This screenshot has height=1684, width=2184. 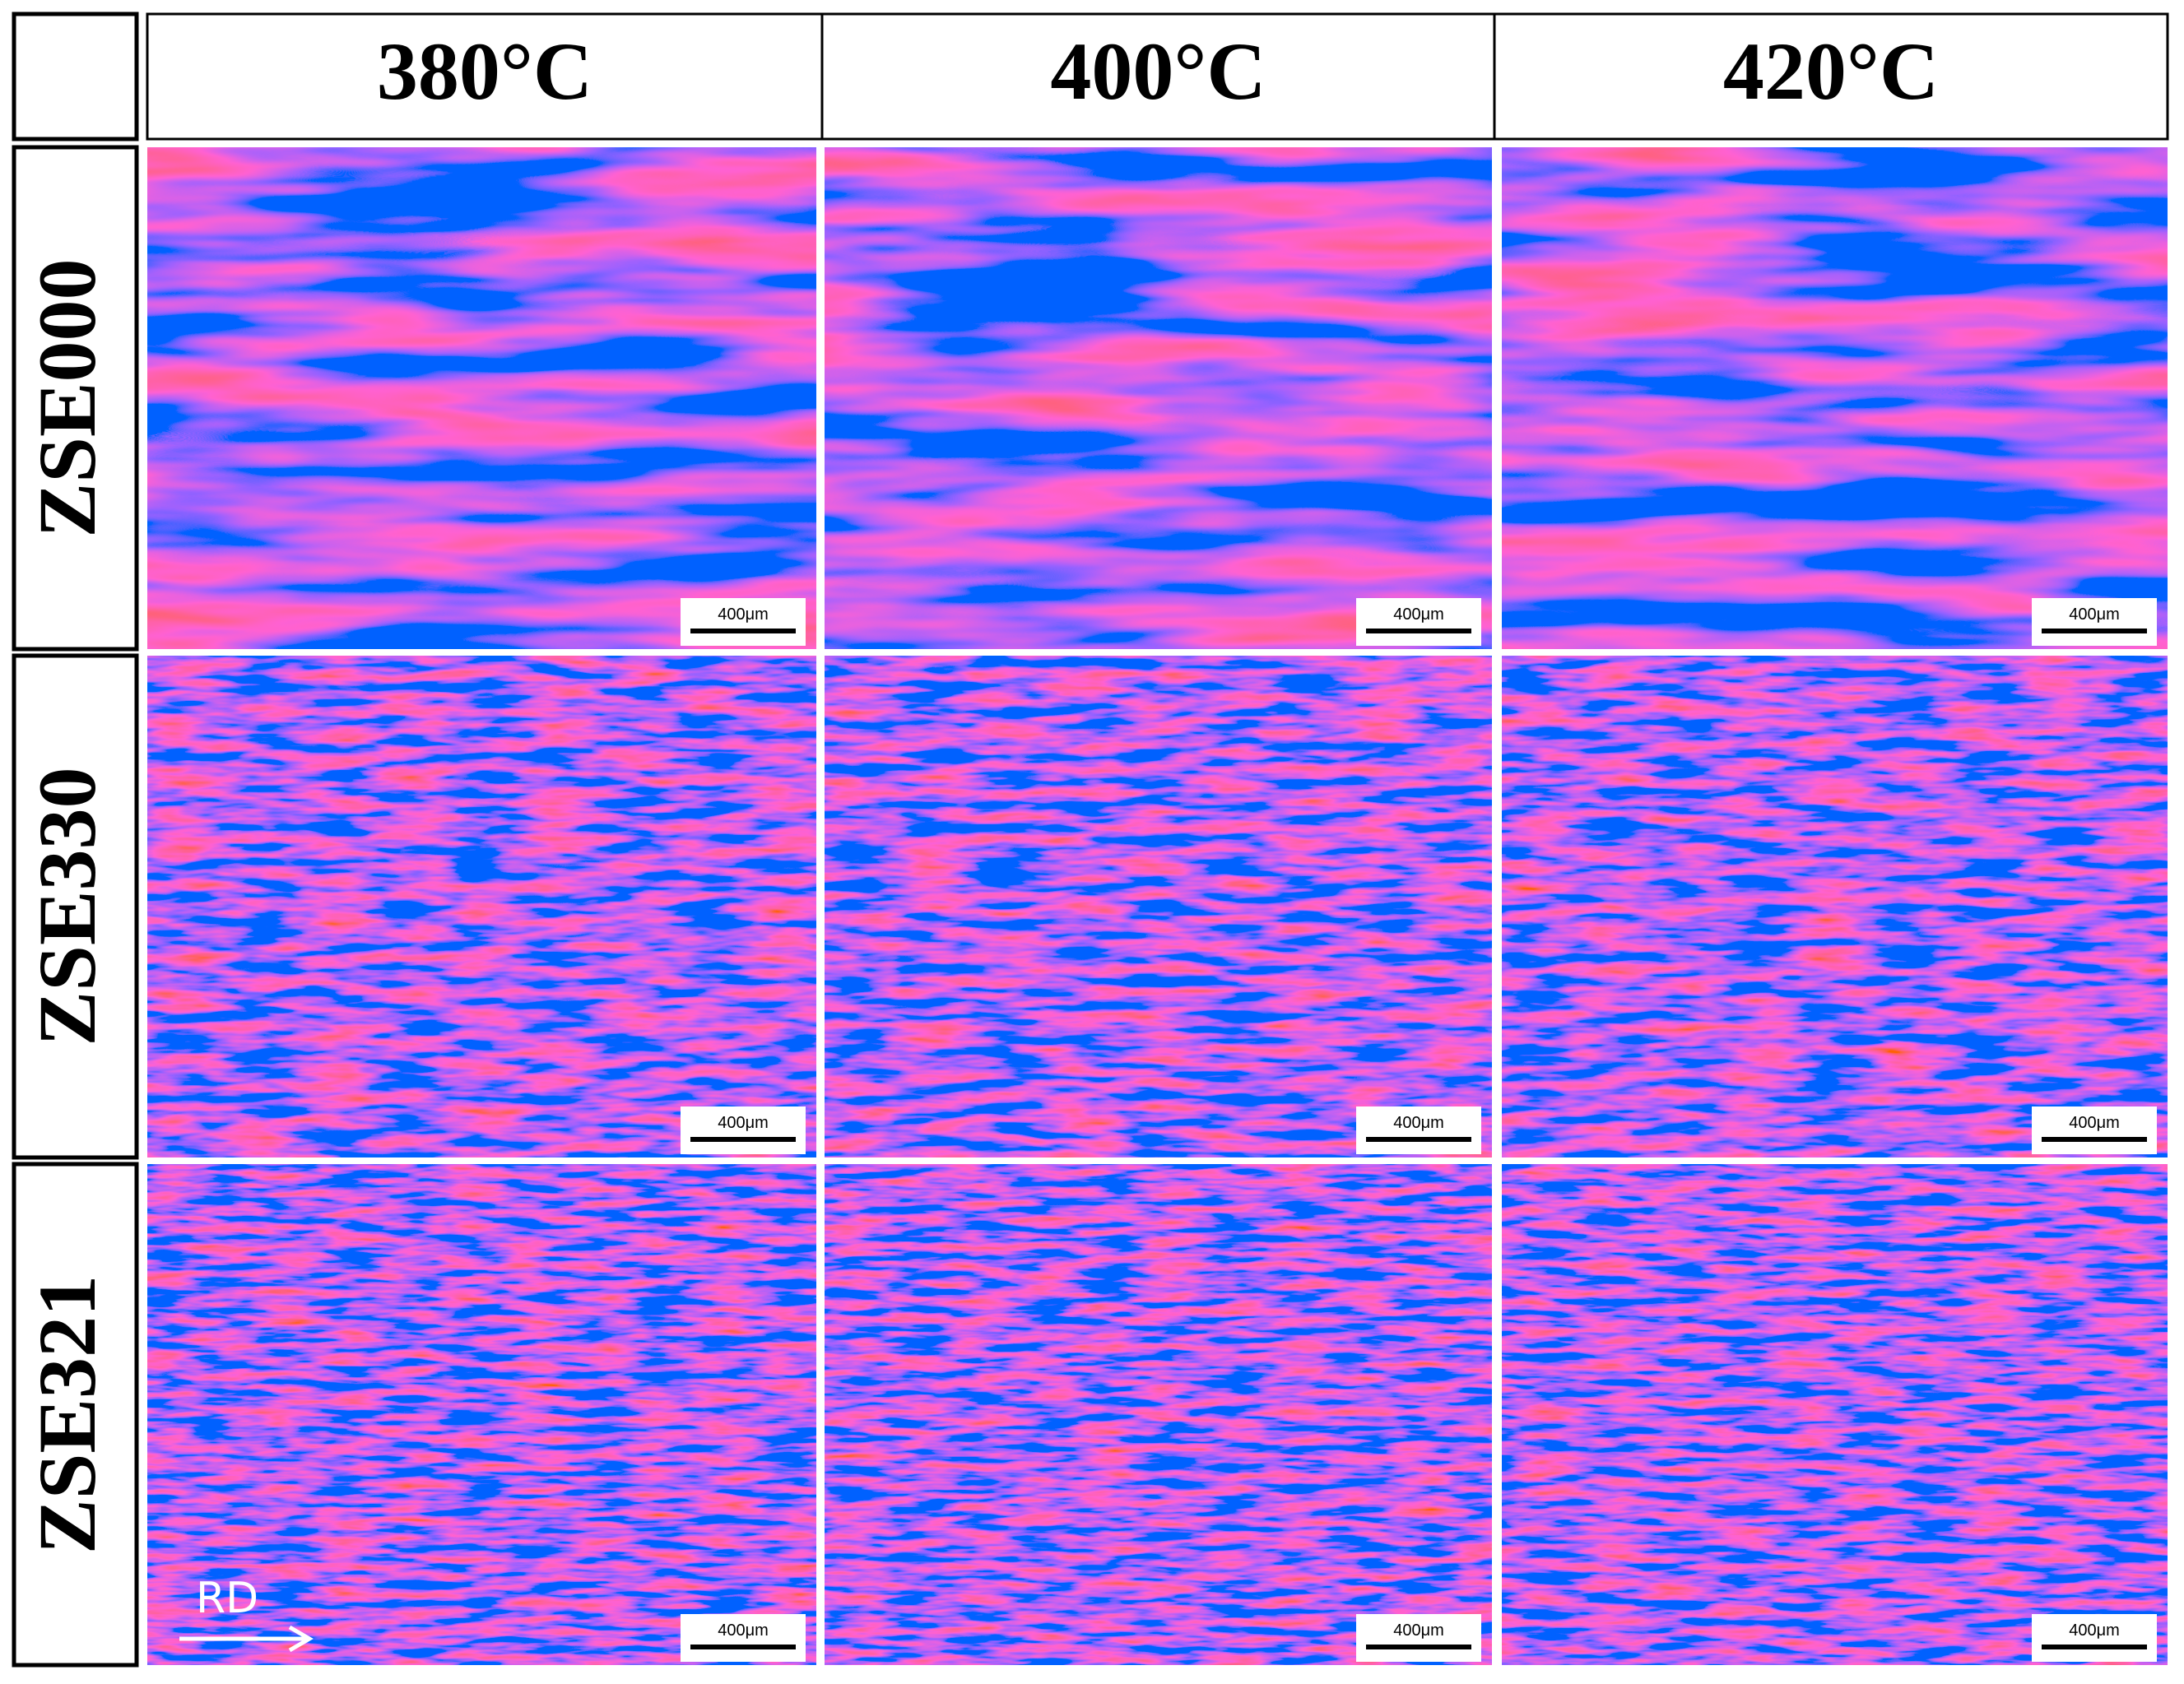 I want to click on direction-arrowhead, so click(x=301, y=1639).